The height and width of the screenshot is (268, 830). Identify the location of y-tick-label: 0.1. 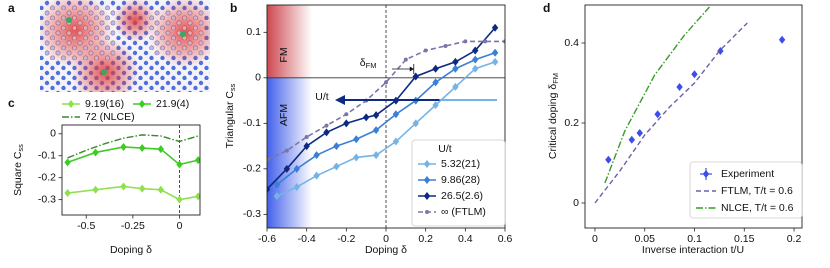
(253, 32).